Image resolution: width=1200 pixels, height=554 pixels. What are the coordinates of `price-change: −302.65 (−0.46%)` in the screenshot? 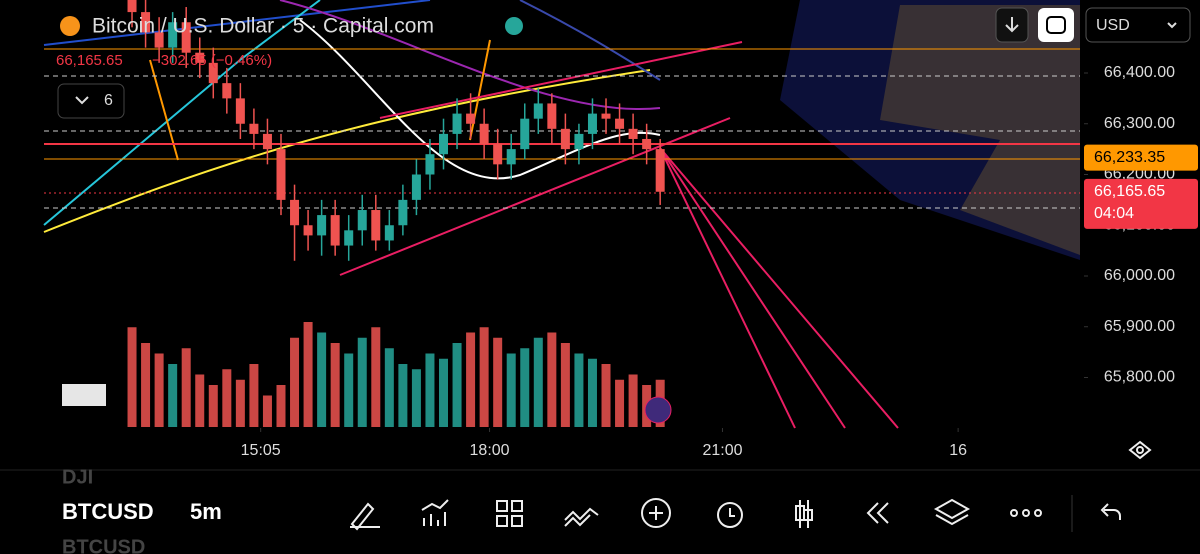 It's located at (212, 60).